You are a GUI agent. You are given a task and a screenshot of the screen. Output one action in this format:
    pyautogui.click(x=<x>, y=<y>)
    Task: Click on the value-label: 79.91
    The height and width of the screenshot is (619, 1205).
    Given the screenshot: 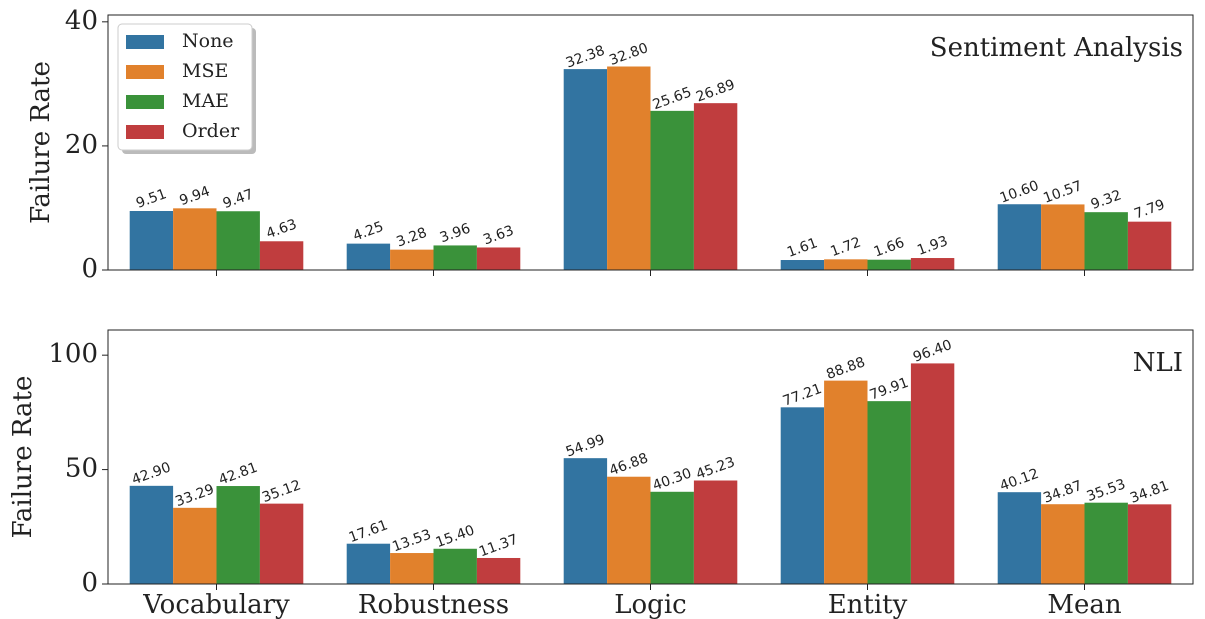 What is the action you would take?
    pyautogui.click(x=889, y=389)
    